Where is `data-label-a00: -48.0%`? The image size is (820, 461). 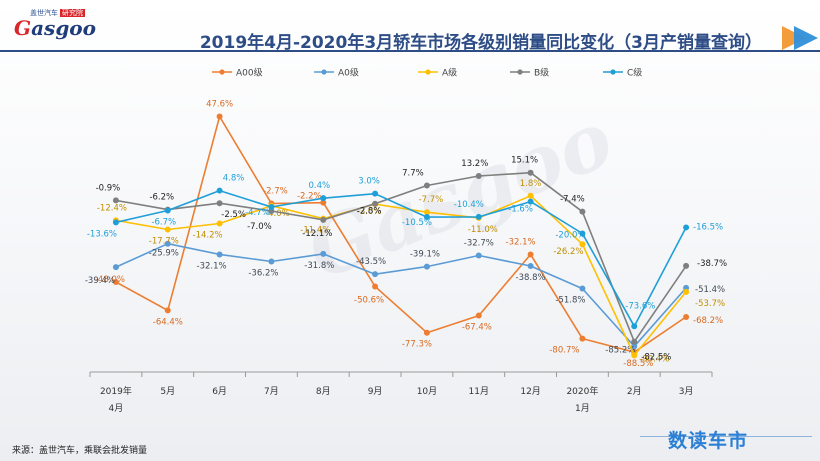
data-label-a00: -48.0% is located at coordinates (110, 280).